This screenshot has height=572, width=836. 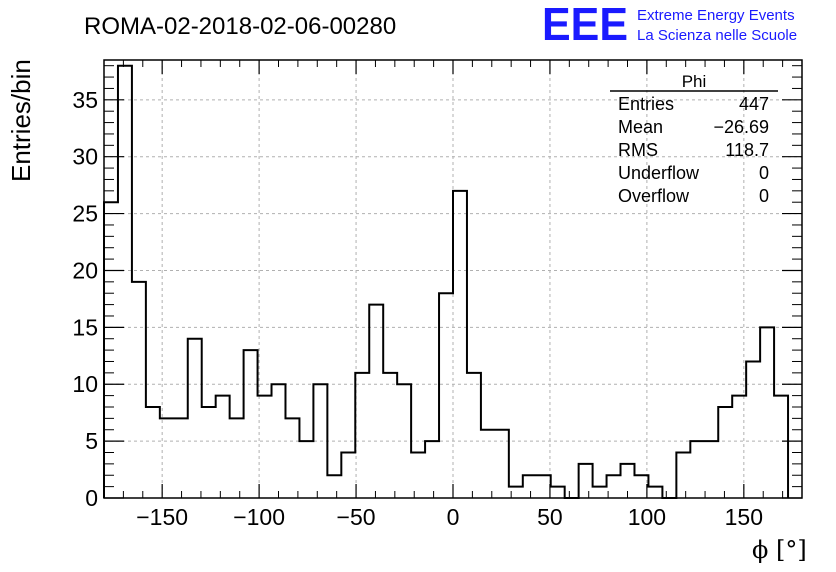 I want to click on x-axis-label: ϕ [°], so click(x=779, y=550).